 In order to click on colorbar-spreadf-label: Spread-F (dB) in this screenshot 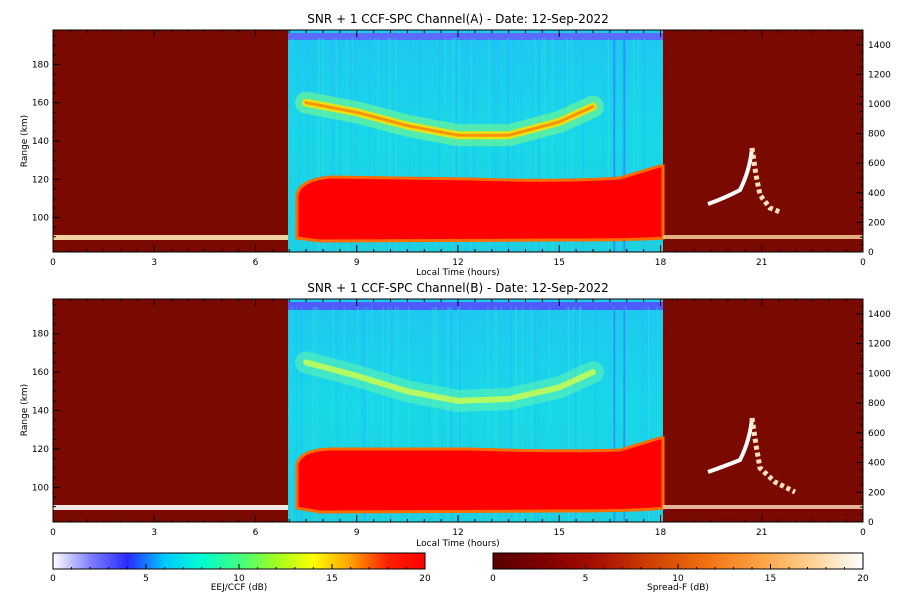, I will do `click(678, 588)`.